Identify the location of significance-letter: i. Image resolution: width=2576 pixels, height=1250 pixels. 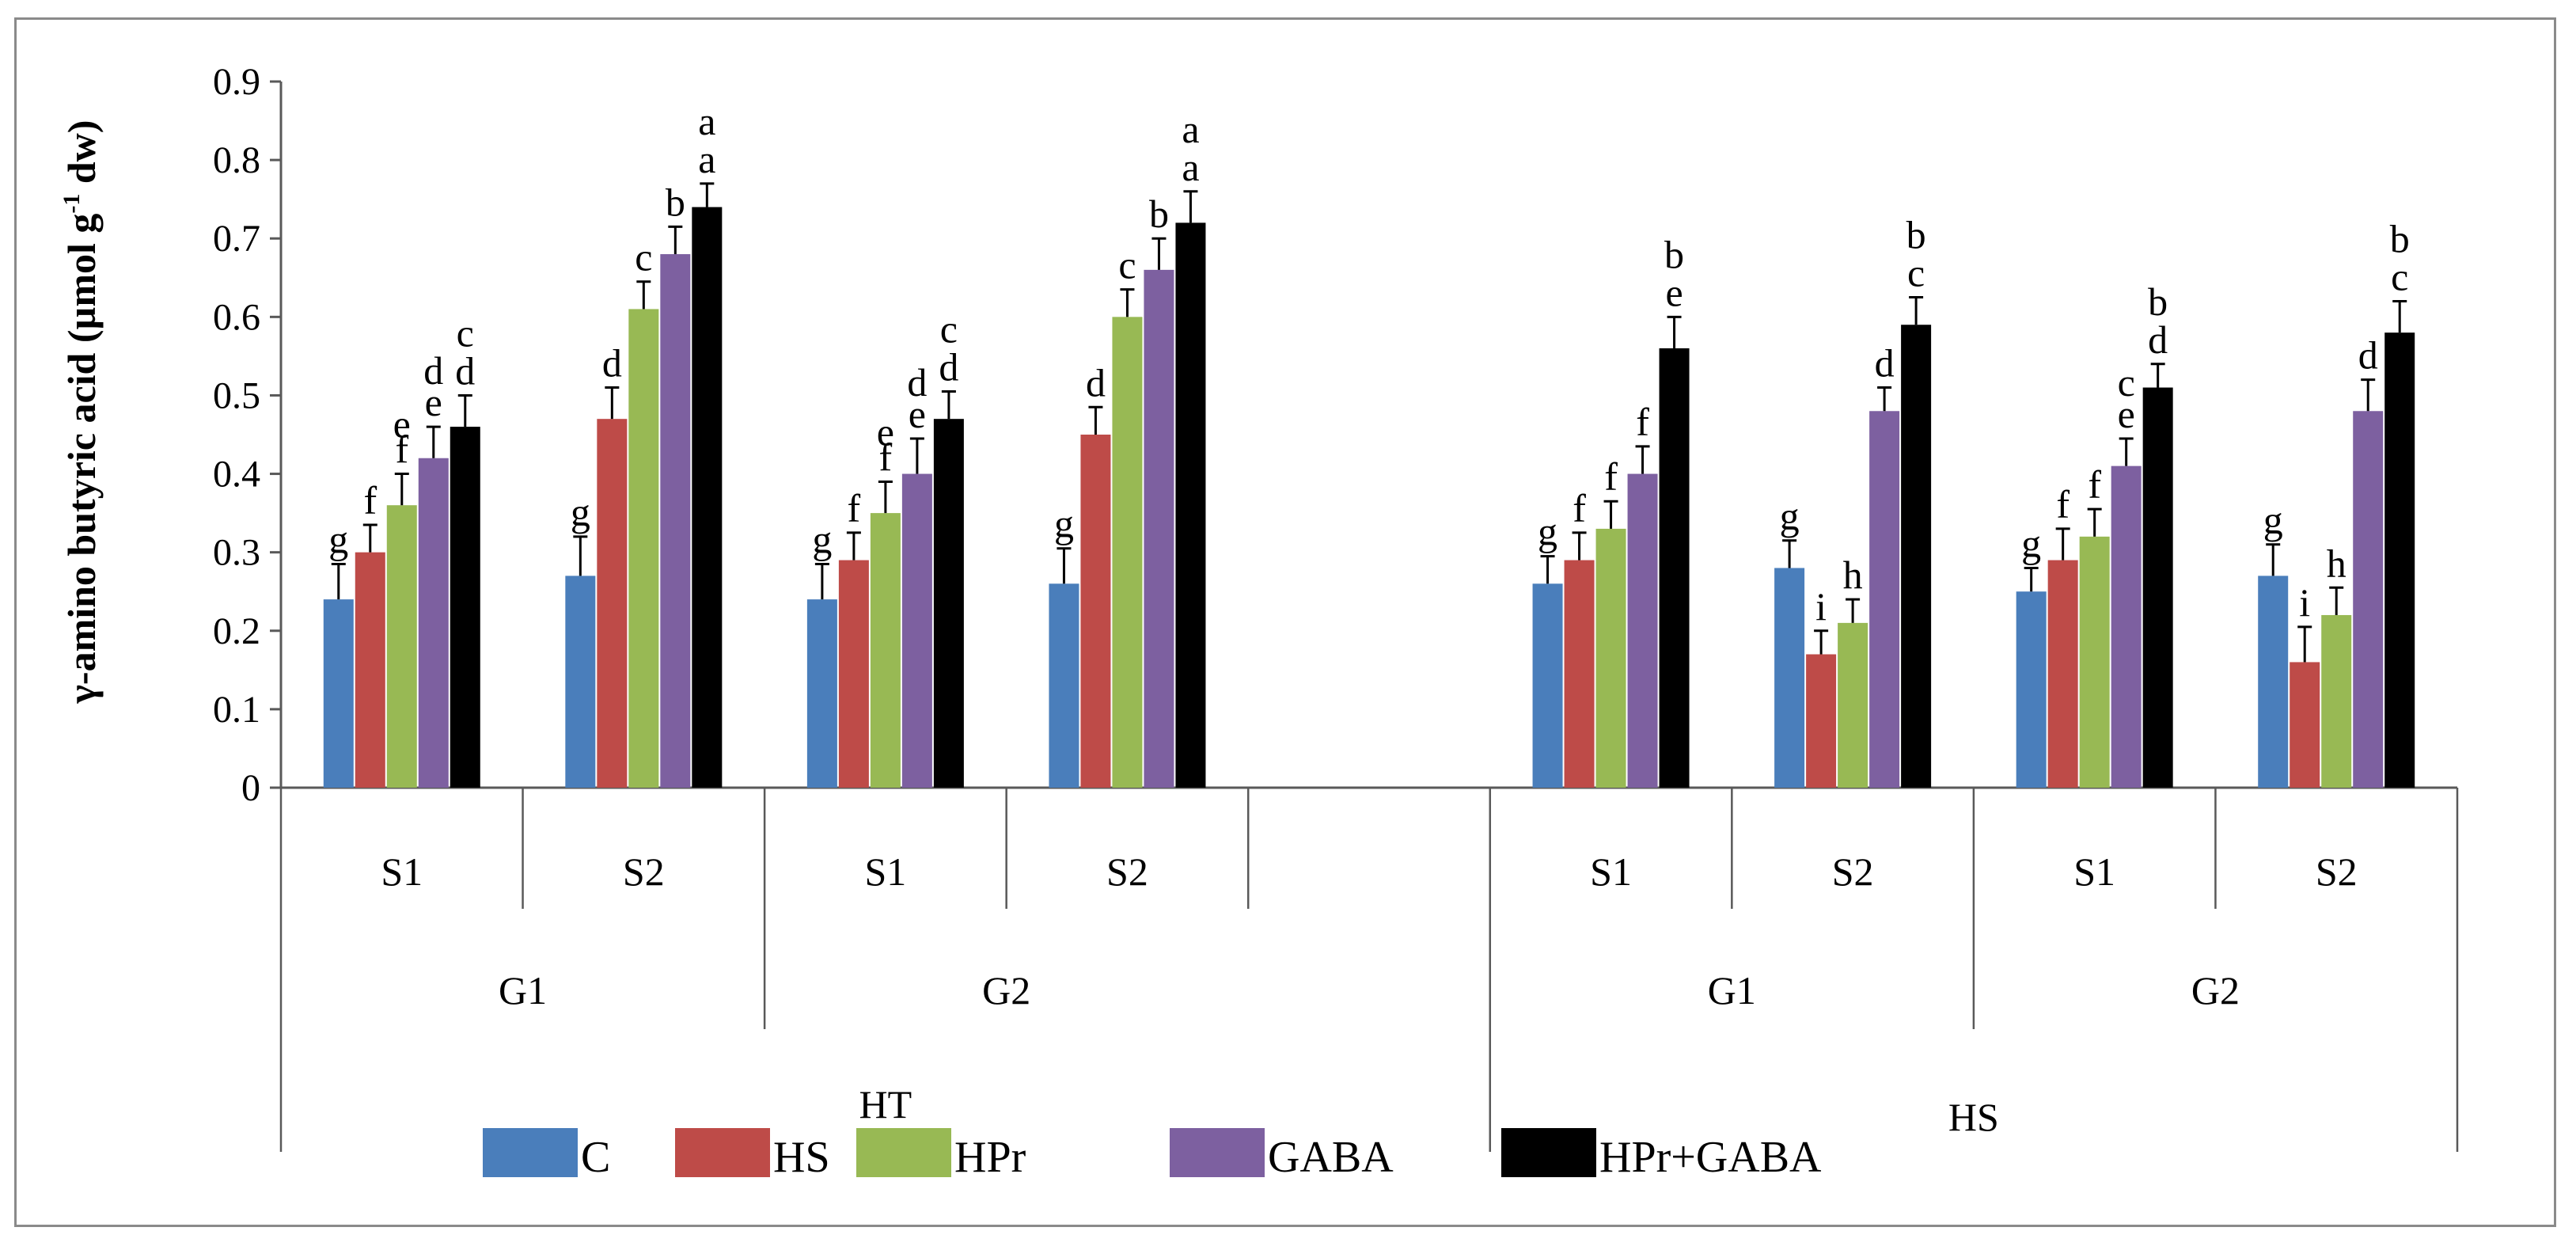
(1821, 606).